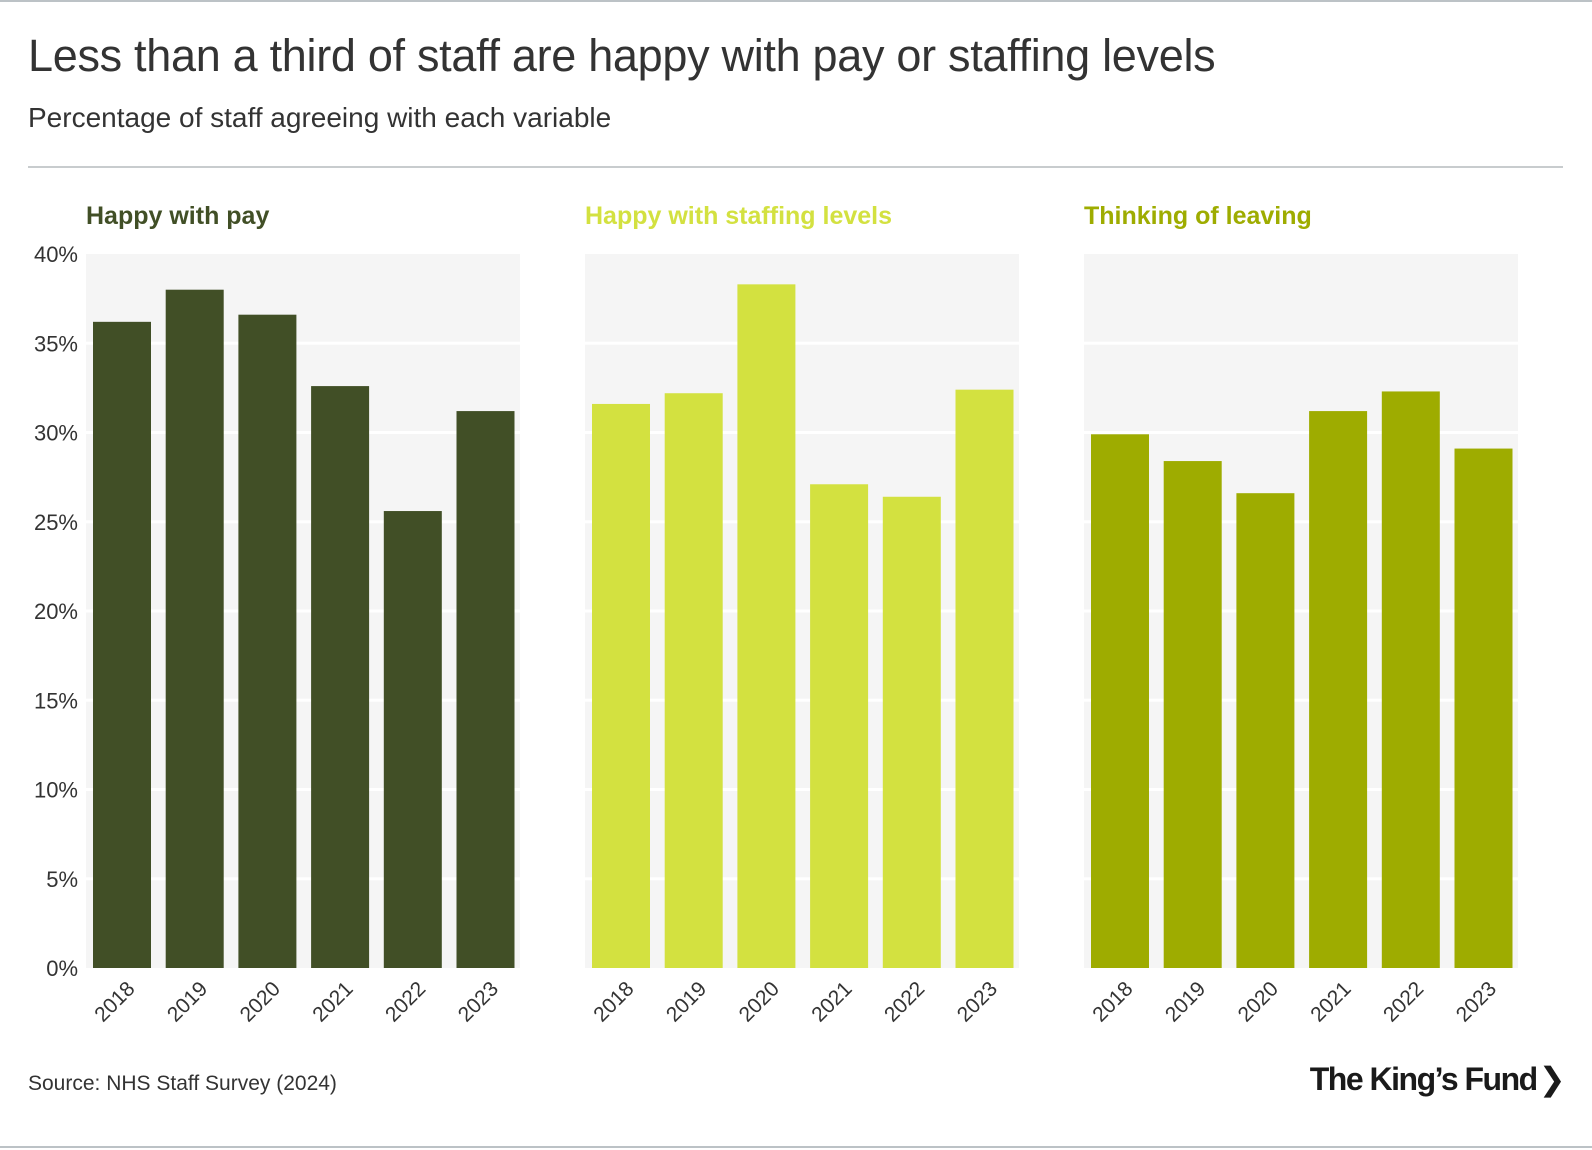  What do you see at coordinates (56, 790) in the screenshot?
I see `y-tick-label: 10%` at bounding box center [56, 790].